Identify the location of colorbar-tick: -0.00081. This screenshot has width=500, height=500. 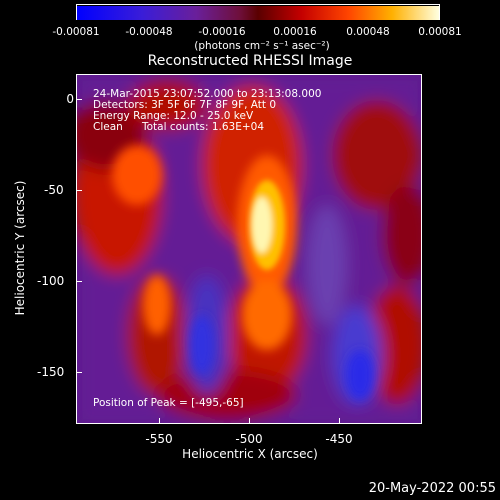
(76, 32).